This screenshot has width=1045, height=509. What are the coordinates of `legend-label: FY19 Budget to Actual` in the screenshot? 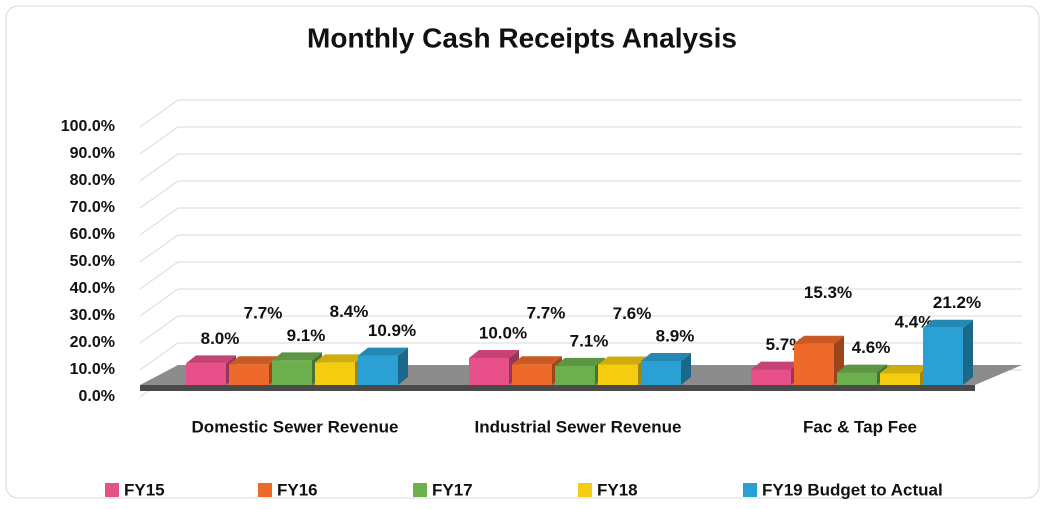 It's located at (852, 489).